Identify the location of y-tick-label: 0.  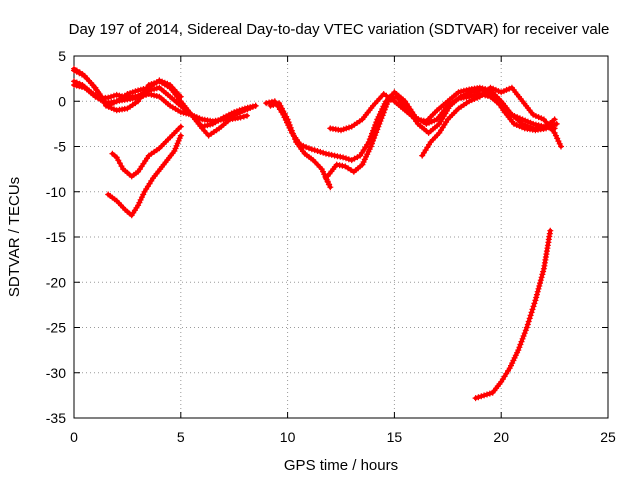
(62, 101).